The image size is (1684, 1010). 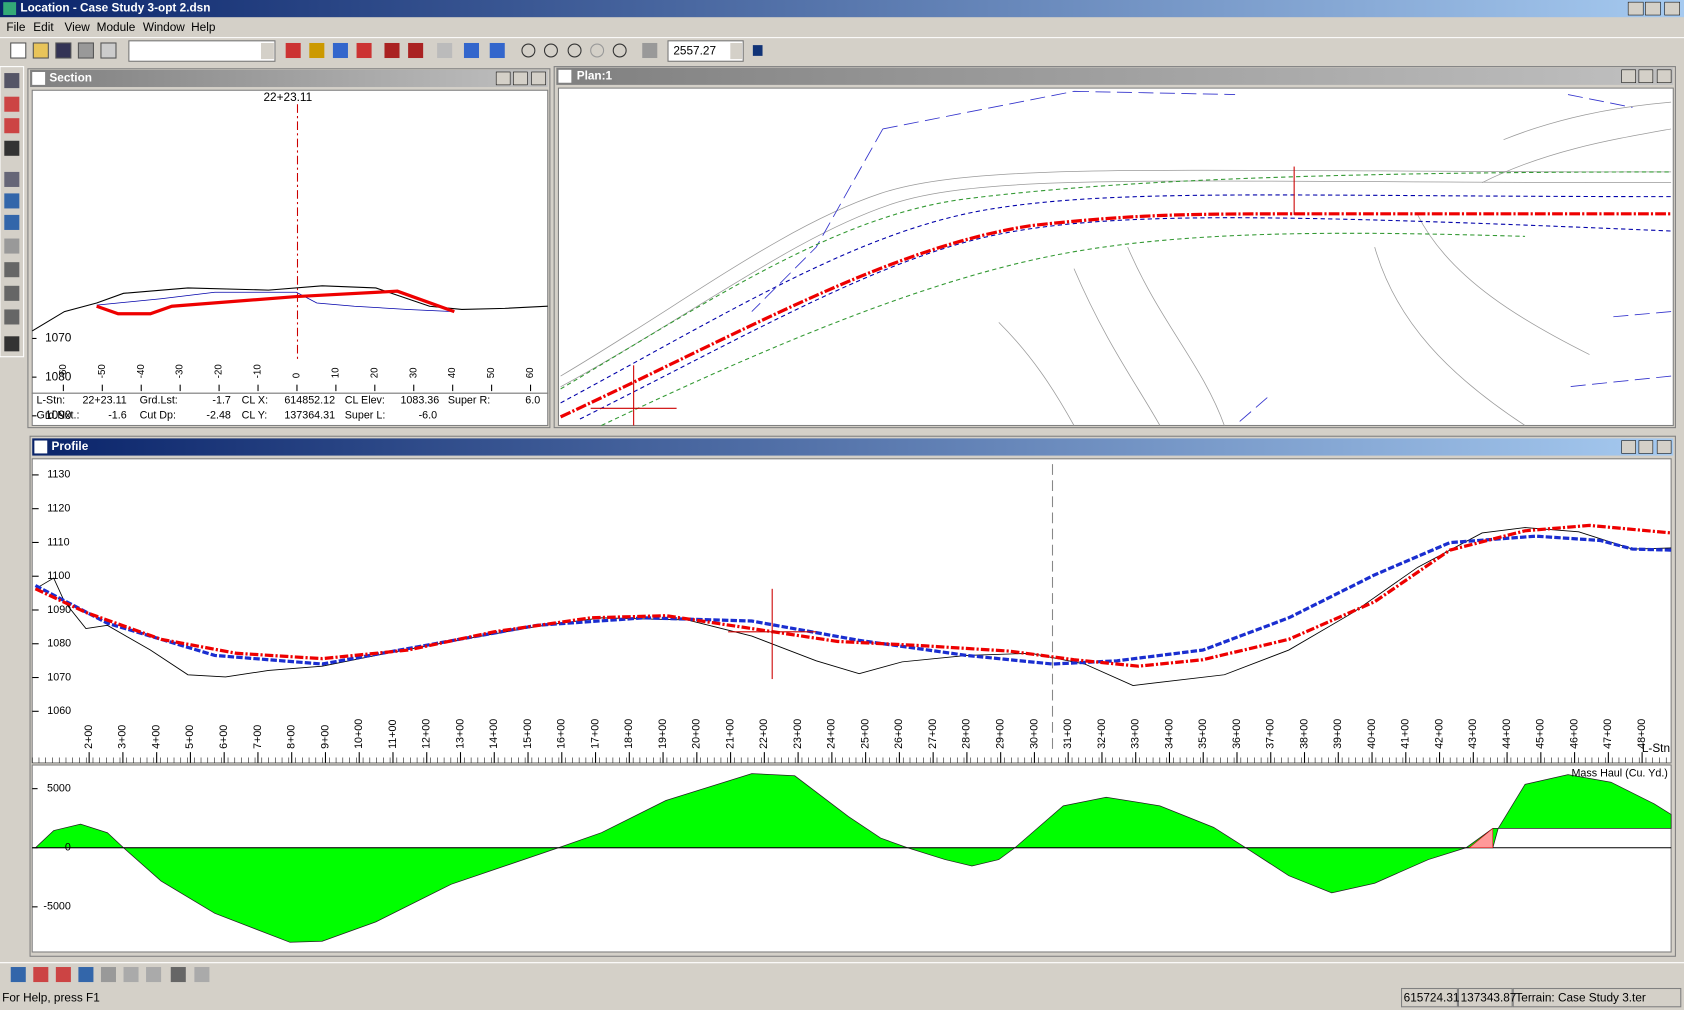 I want to click on mass-haul-y-label: 0, so click(x=68, y=848).